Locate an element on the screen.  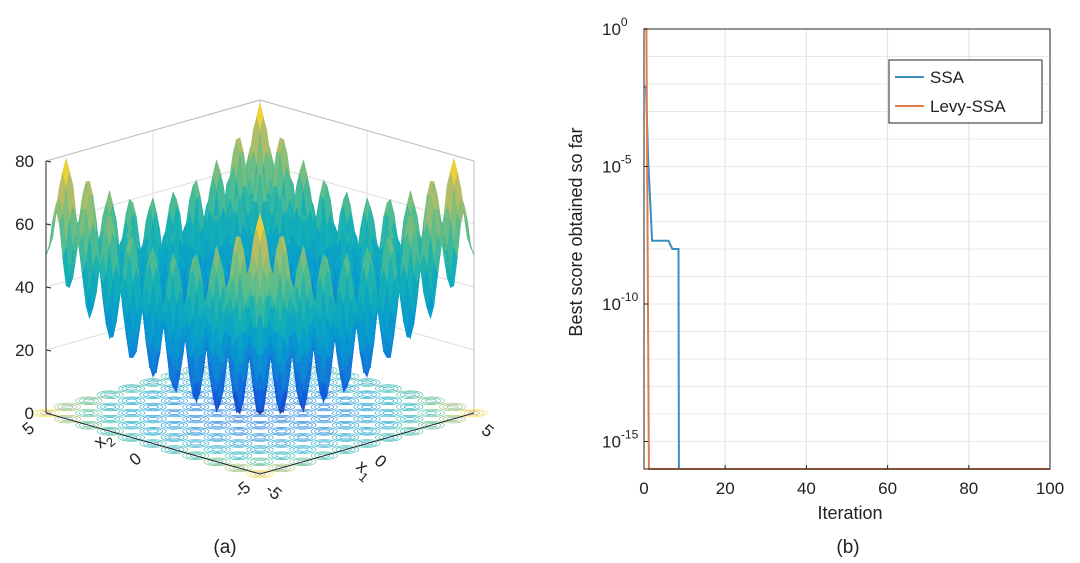
x1-tick-label: -5 is located at coordinates (274, 492).